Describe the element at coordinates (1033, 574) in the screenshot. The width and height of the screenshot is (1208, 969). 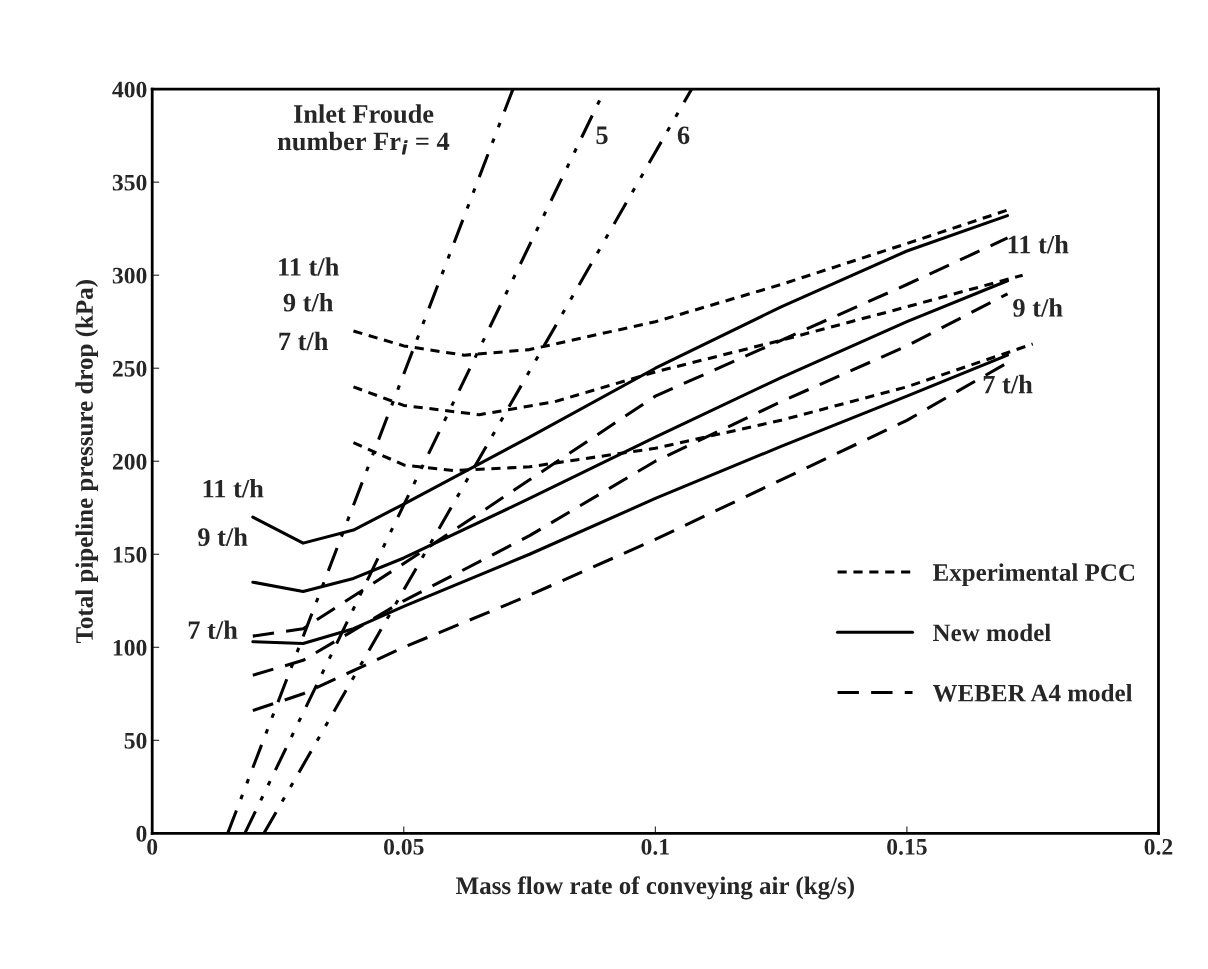
I see `legend-label: Experimental PCC` at that location.